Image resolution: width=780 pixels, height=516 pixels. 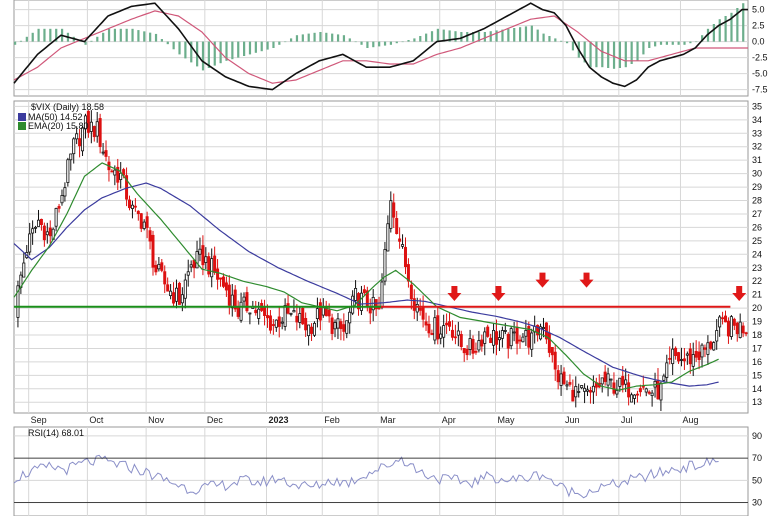 I want to click on ma50-legend-swatch, so click(x=22, y=117).